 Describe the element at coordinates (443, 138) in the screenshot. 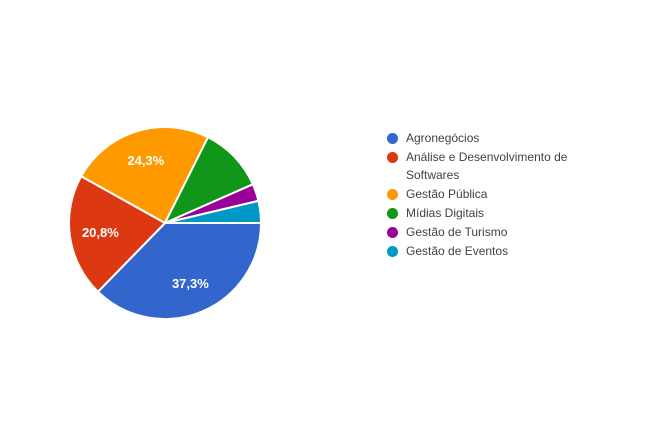

I see `legend-label: Agronegócios` at that location.